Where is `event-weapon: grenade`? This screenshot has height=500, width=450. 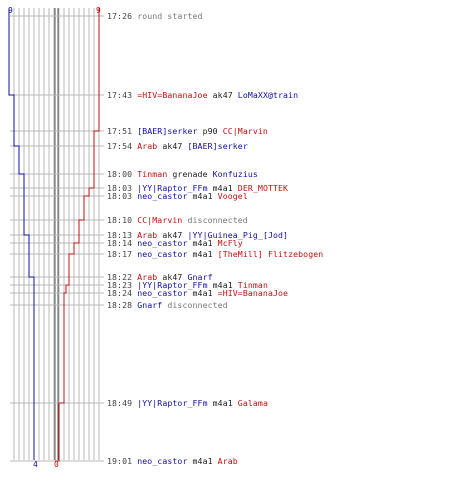
event-weapon: grenade is located at coordinates (190, 174).